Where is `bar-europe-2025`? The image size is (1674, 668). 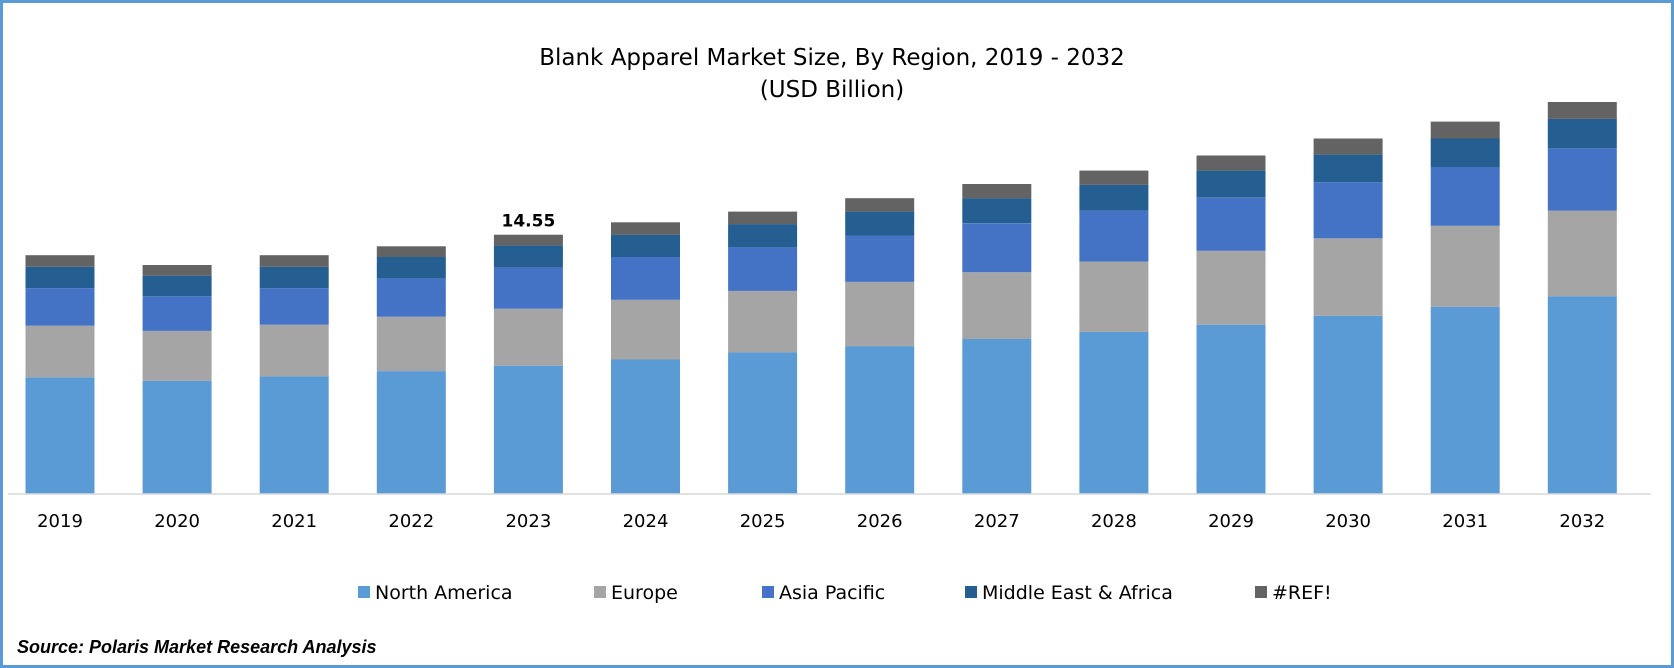 bar-europe-2025 is located at coordinates (763, 321).